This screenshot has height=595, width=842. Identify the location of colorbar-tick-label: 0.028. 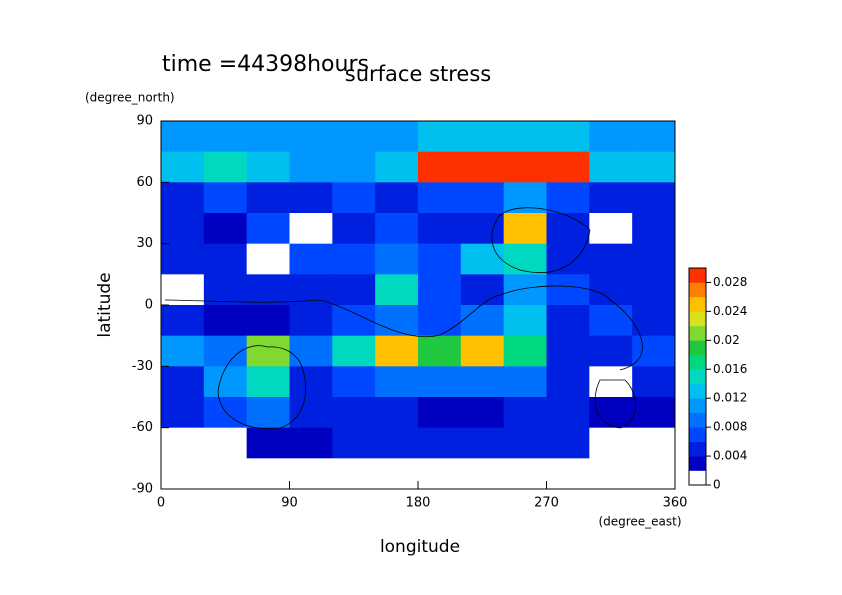
(730, 282).